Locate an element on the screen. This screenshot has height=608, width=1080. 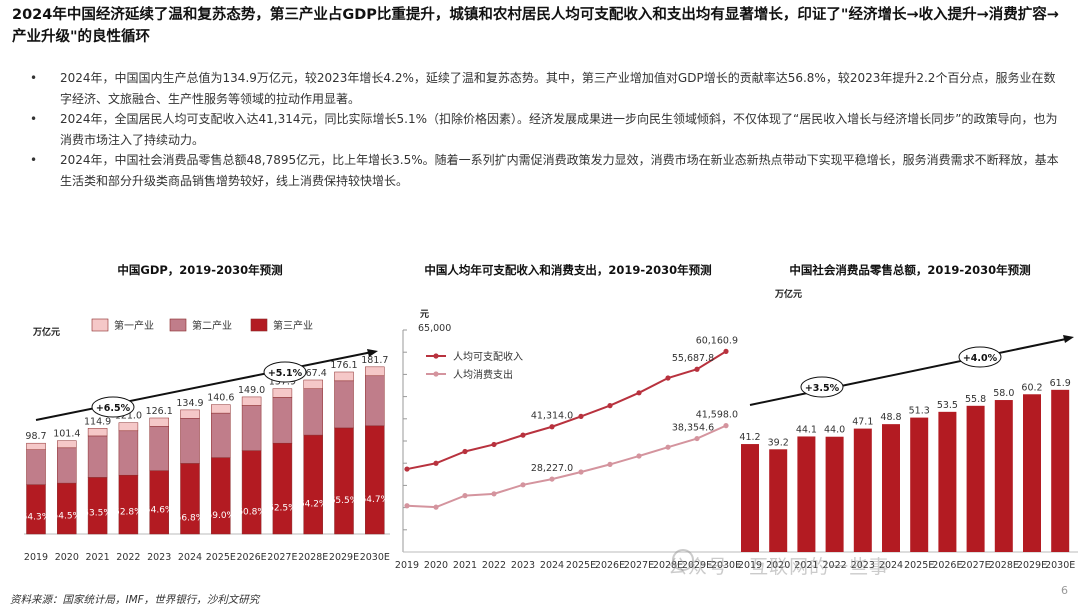
income-unit-label: 元 is located at coordinates (424, 314).